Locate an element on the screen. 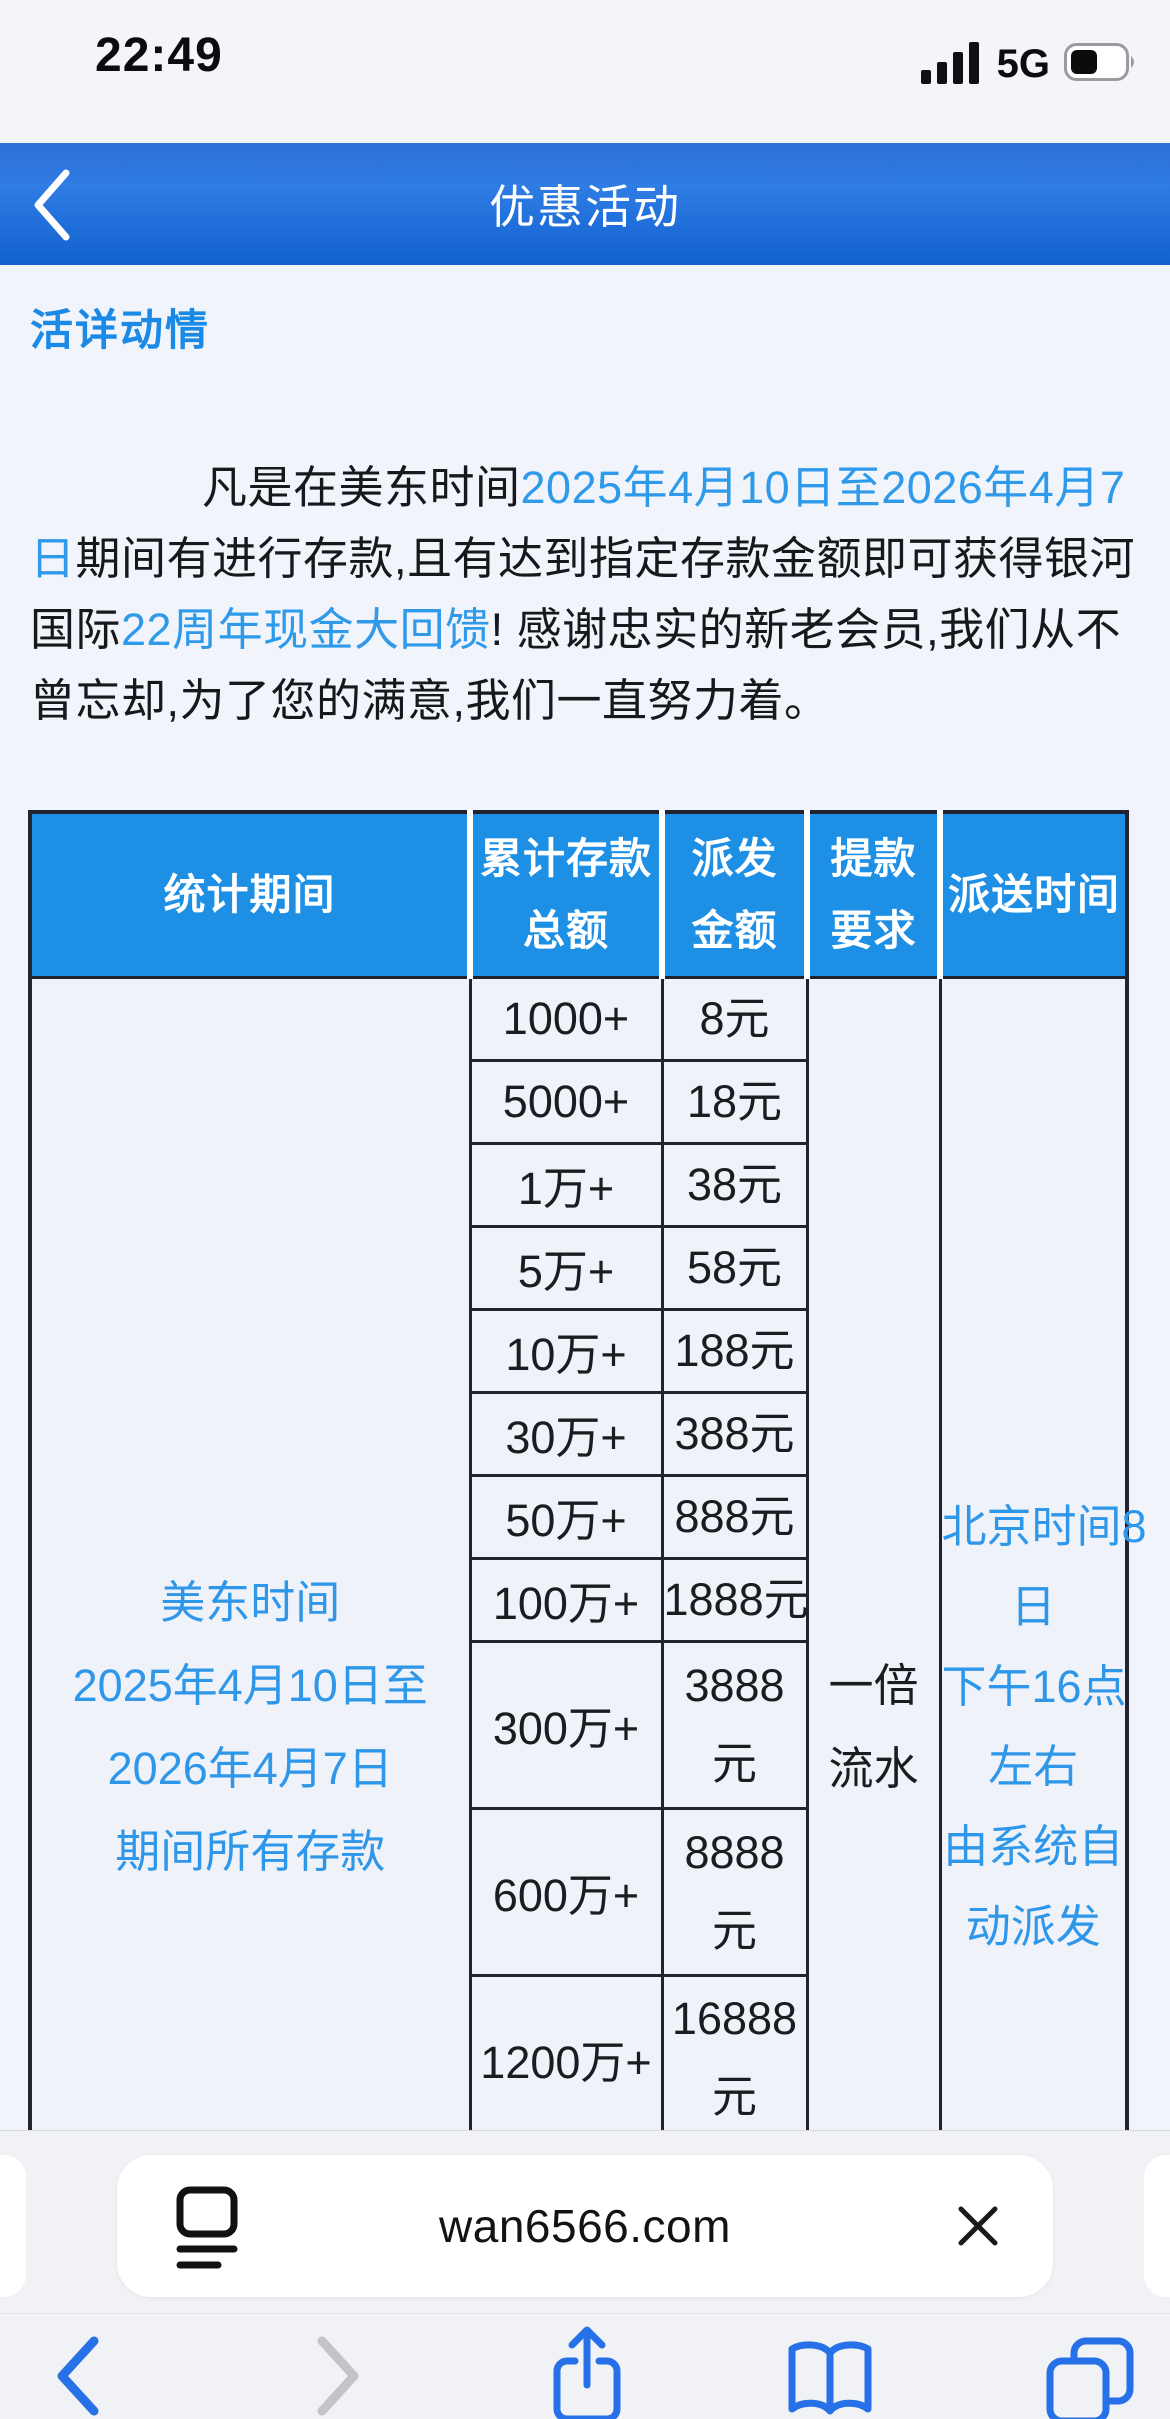 The image size is (1170, 2419). deposit-cell: 1000+ is located at coordinates (566, 1018).